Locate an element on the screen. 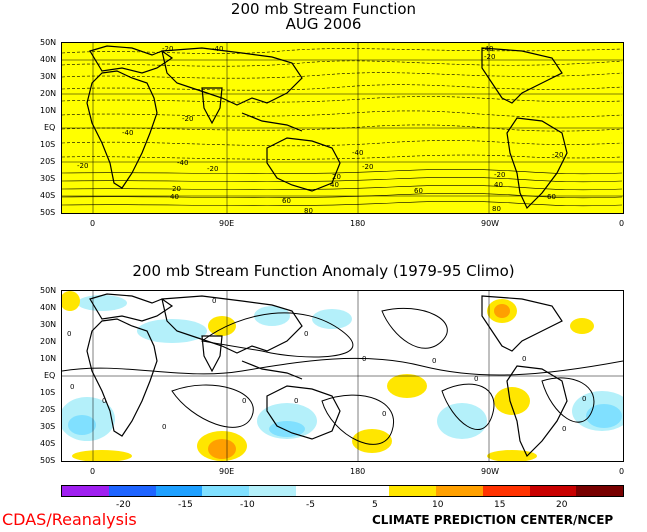  top-lat-20n: 20N is located at coordinates (48, 93).